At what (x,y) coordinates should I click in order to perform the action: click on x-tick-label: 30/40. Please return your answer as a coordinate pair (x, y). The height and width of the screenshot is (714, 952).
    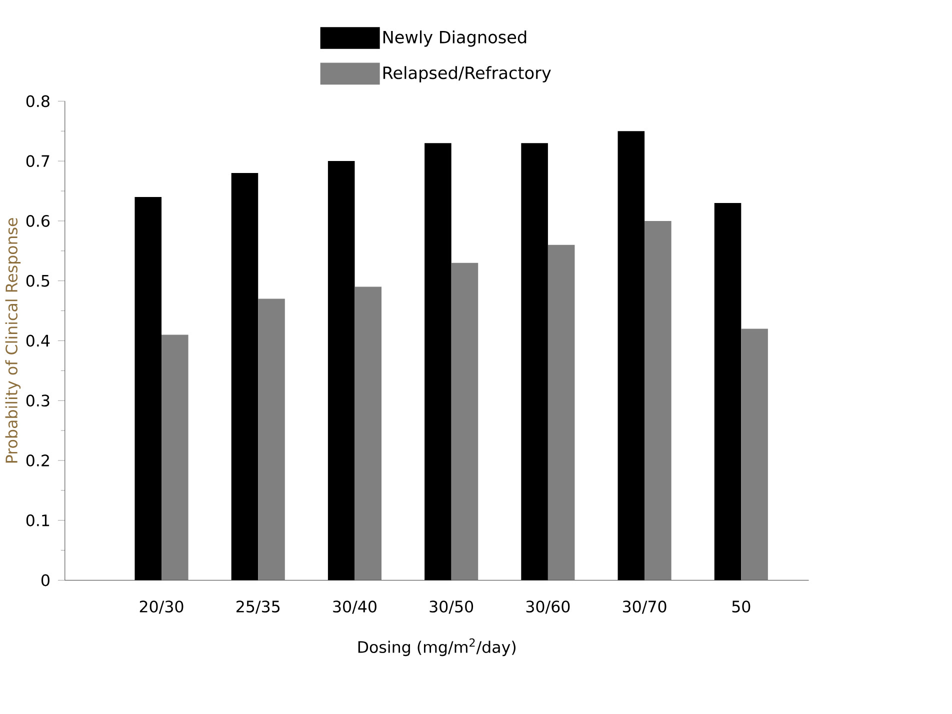
    Looking at the image, I should click on (354, 607).